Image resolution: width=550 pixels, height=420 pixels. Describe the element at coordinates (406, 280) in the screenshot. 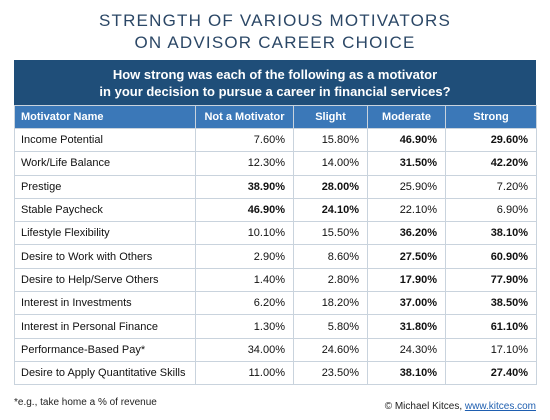

I see `percent-cell: 17.90%` at that location.